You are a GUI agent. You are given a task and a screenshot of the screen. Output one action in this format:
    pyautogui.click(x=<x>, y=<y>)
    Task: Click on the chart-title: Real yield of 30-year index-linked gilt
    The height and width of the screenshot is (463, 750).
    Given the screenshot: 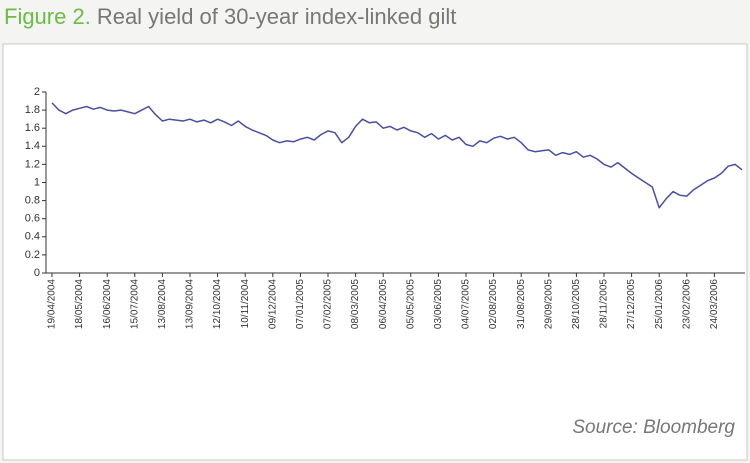 What is the action you would take?
    pyautogui.click(x=277, y=16)
    